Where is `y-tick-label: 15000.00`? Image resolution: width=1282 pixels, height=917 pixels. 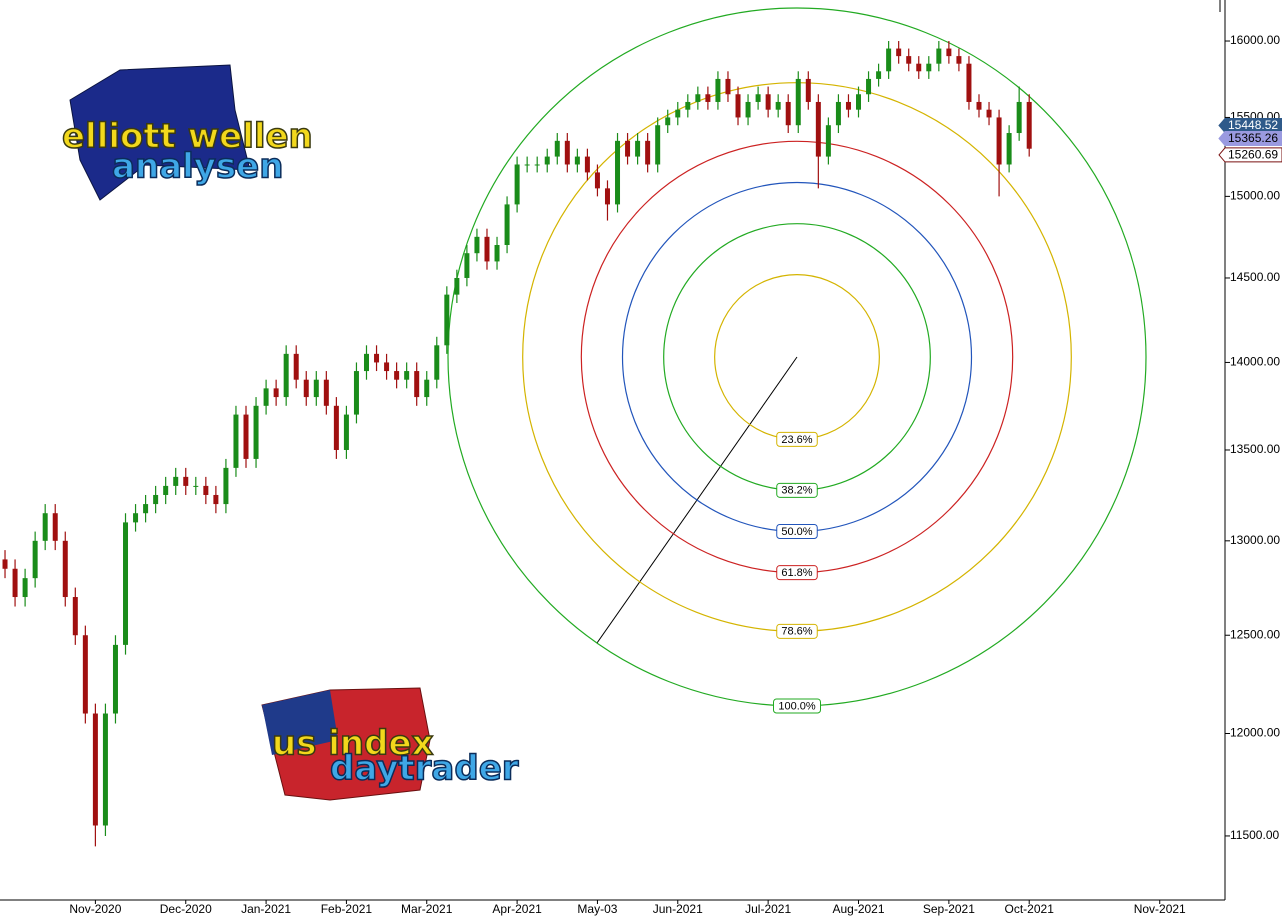 y-tick-label: 15000.00 is located at coordinates (1255, 196).